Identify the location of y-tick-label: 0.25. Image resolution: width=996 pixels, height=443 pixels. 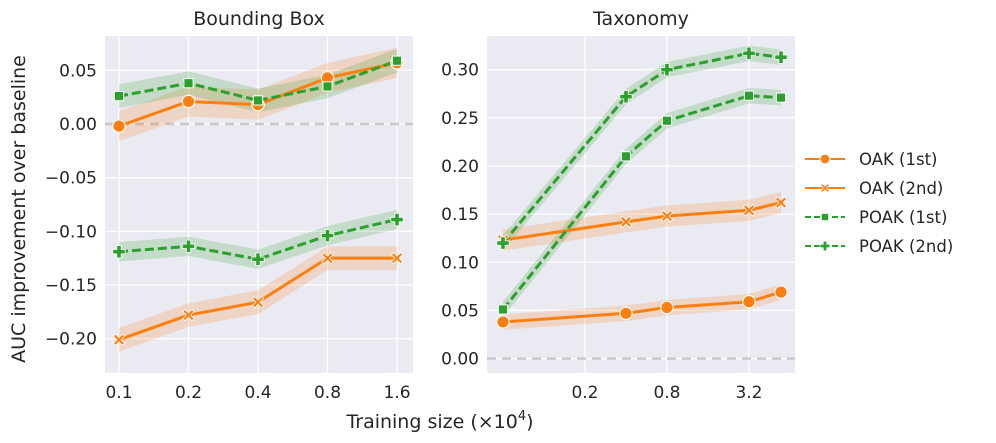
(460, 119).